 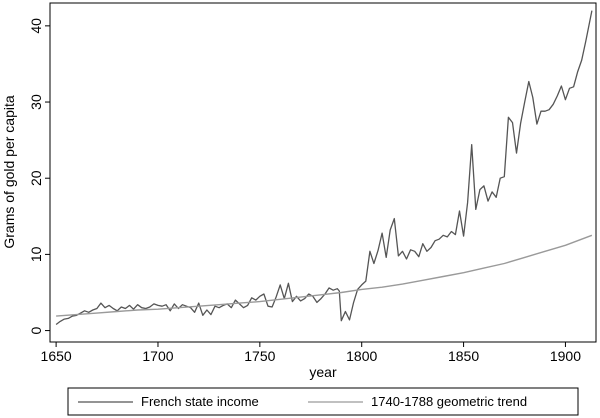 I want to click on x-tick-label: 1900, so click(x=565, y=356).